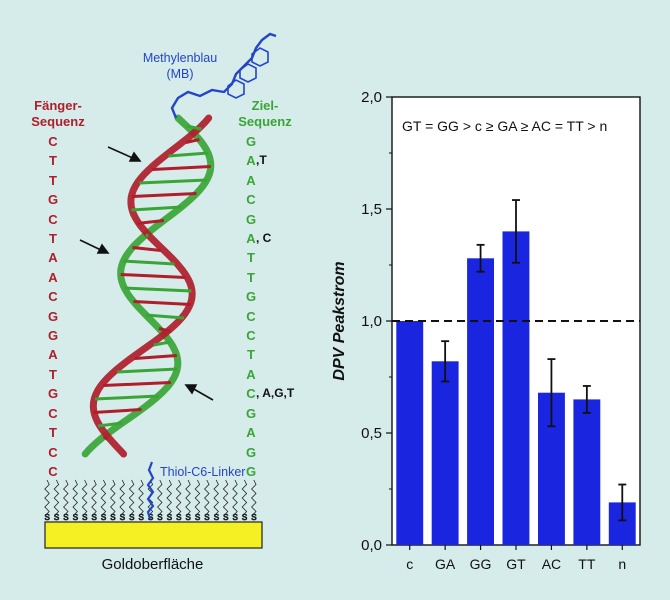  What do you see at coordinates (180, 58) in the screenshot?
I see `methylene-blue-label-line1: Methylenblau` at bounding box center [180, 58].